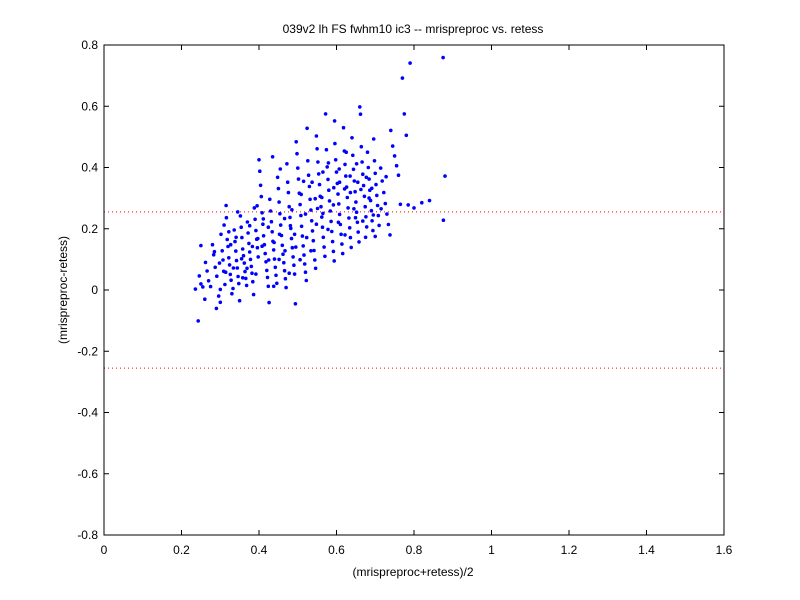 The height and width of the screenshot is (600, 800). What do you see at coordinates (89, 106) in the screenshot?
I see `y-tick-label: 0.6` at bounding box center [89, 106].